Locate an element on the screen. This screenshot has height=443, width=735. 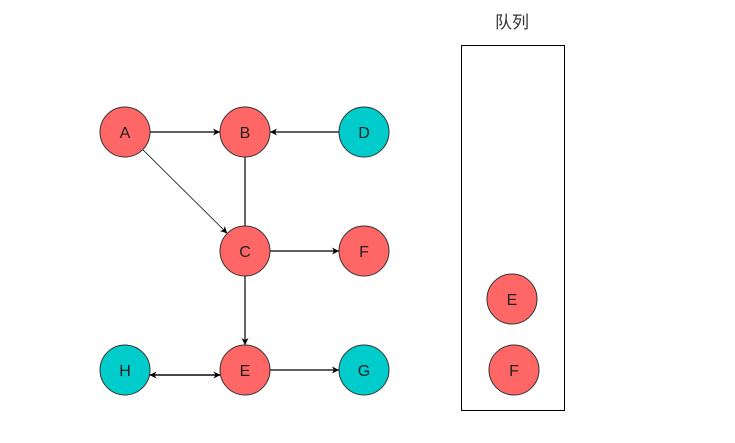
node-label: G is located at coordinates (364, 371).